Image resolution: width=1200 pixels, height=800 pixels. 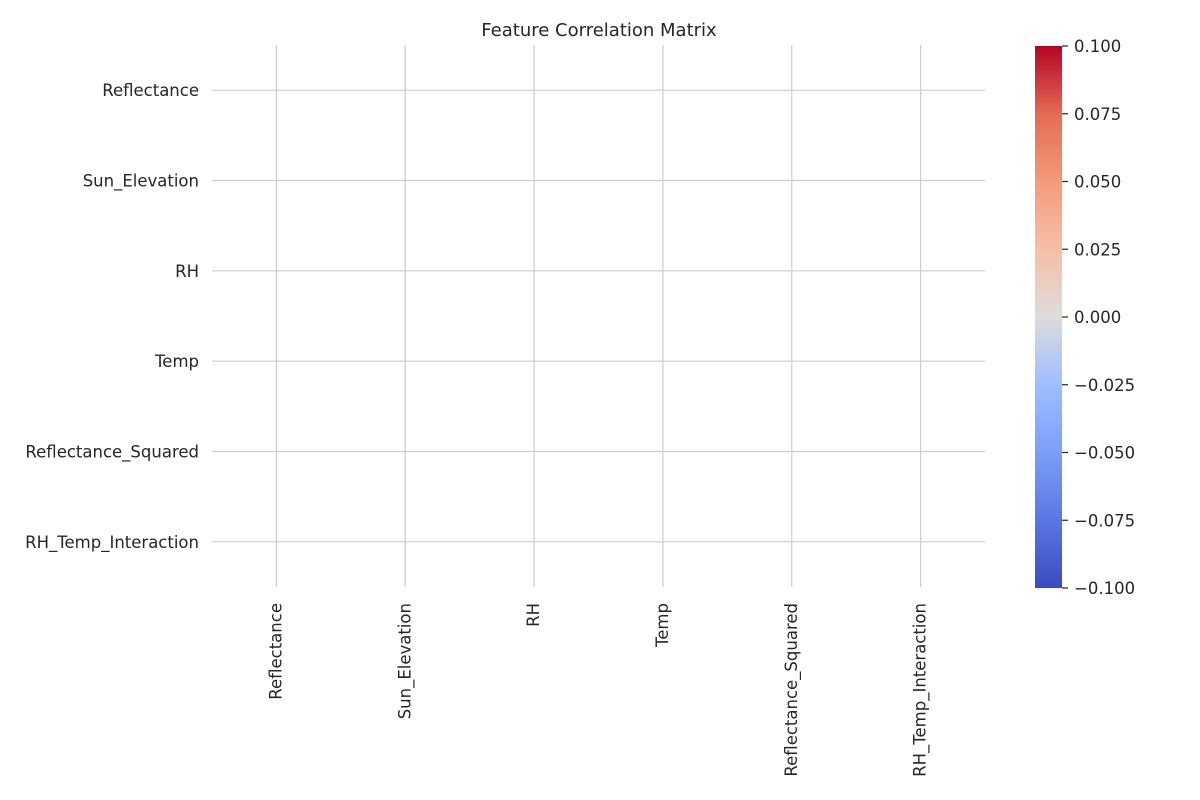 I want to click on colorbar-tick-label: −0.025, so click(x=1104, y=385).